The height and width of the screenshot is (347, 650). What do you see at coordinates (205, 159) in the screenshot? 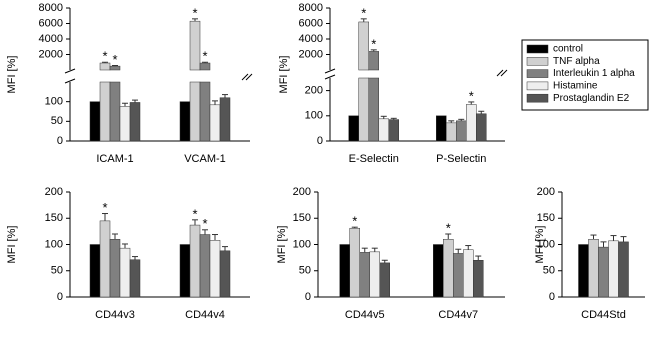
I see `x-tick-label: VCAM-1` at bounding box center [205, 159].